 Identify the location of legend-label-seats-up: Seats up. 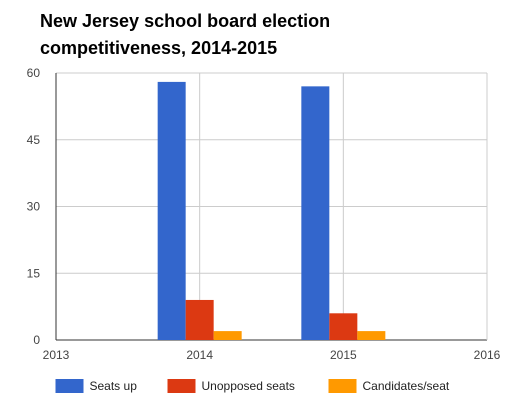
(114, 386).